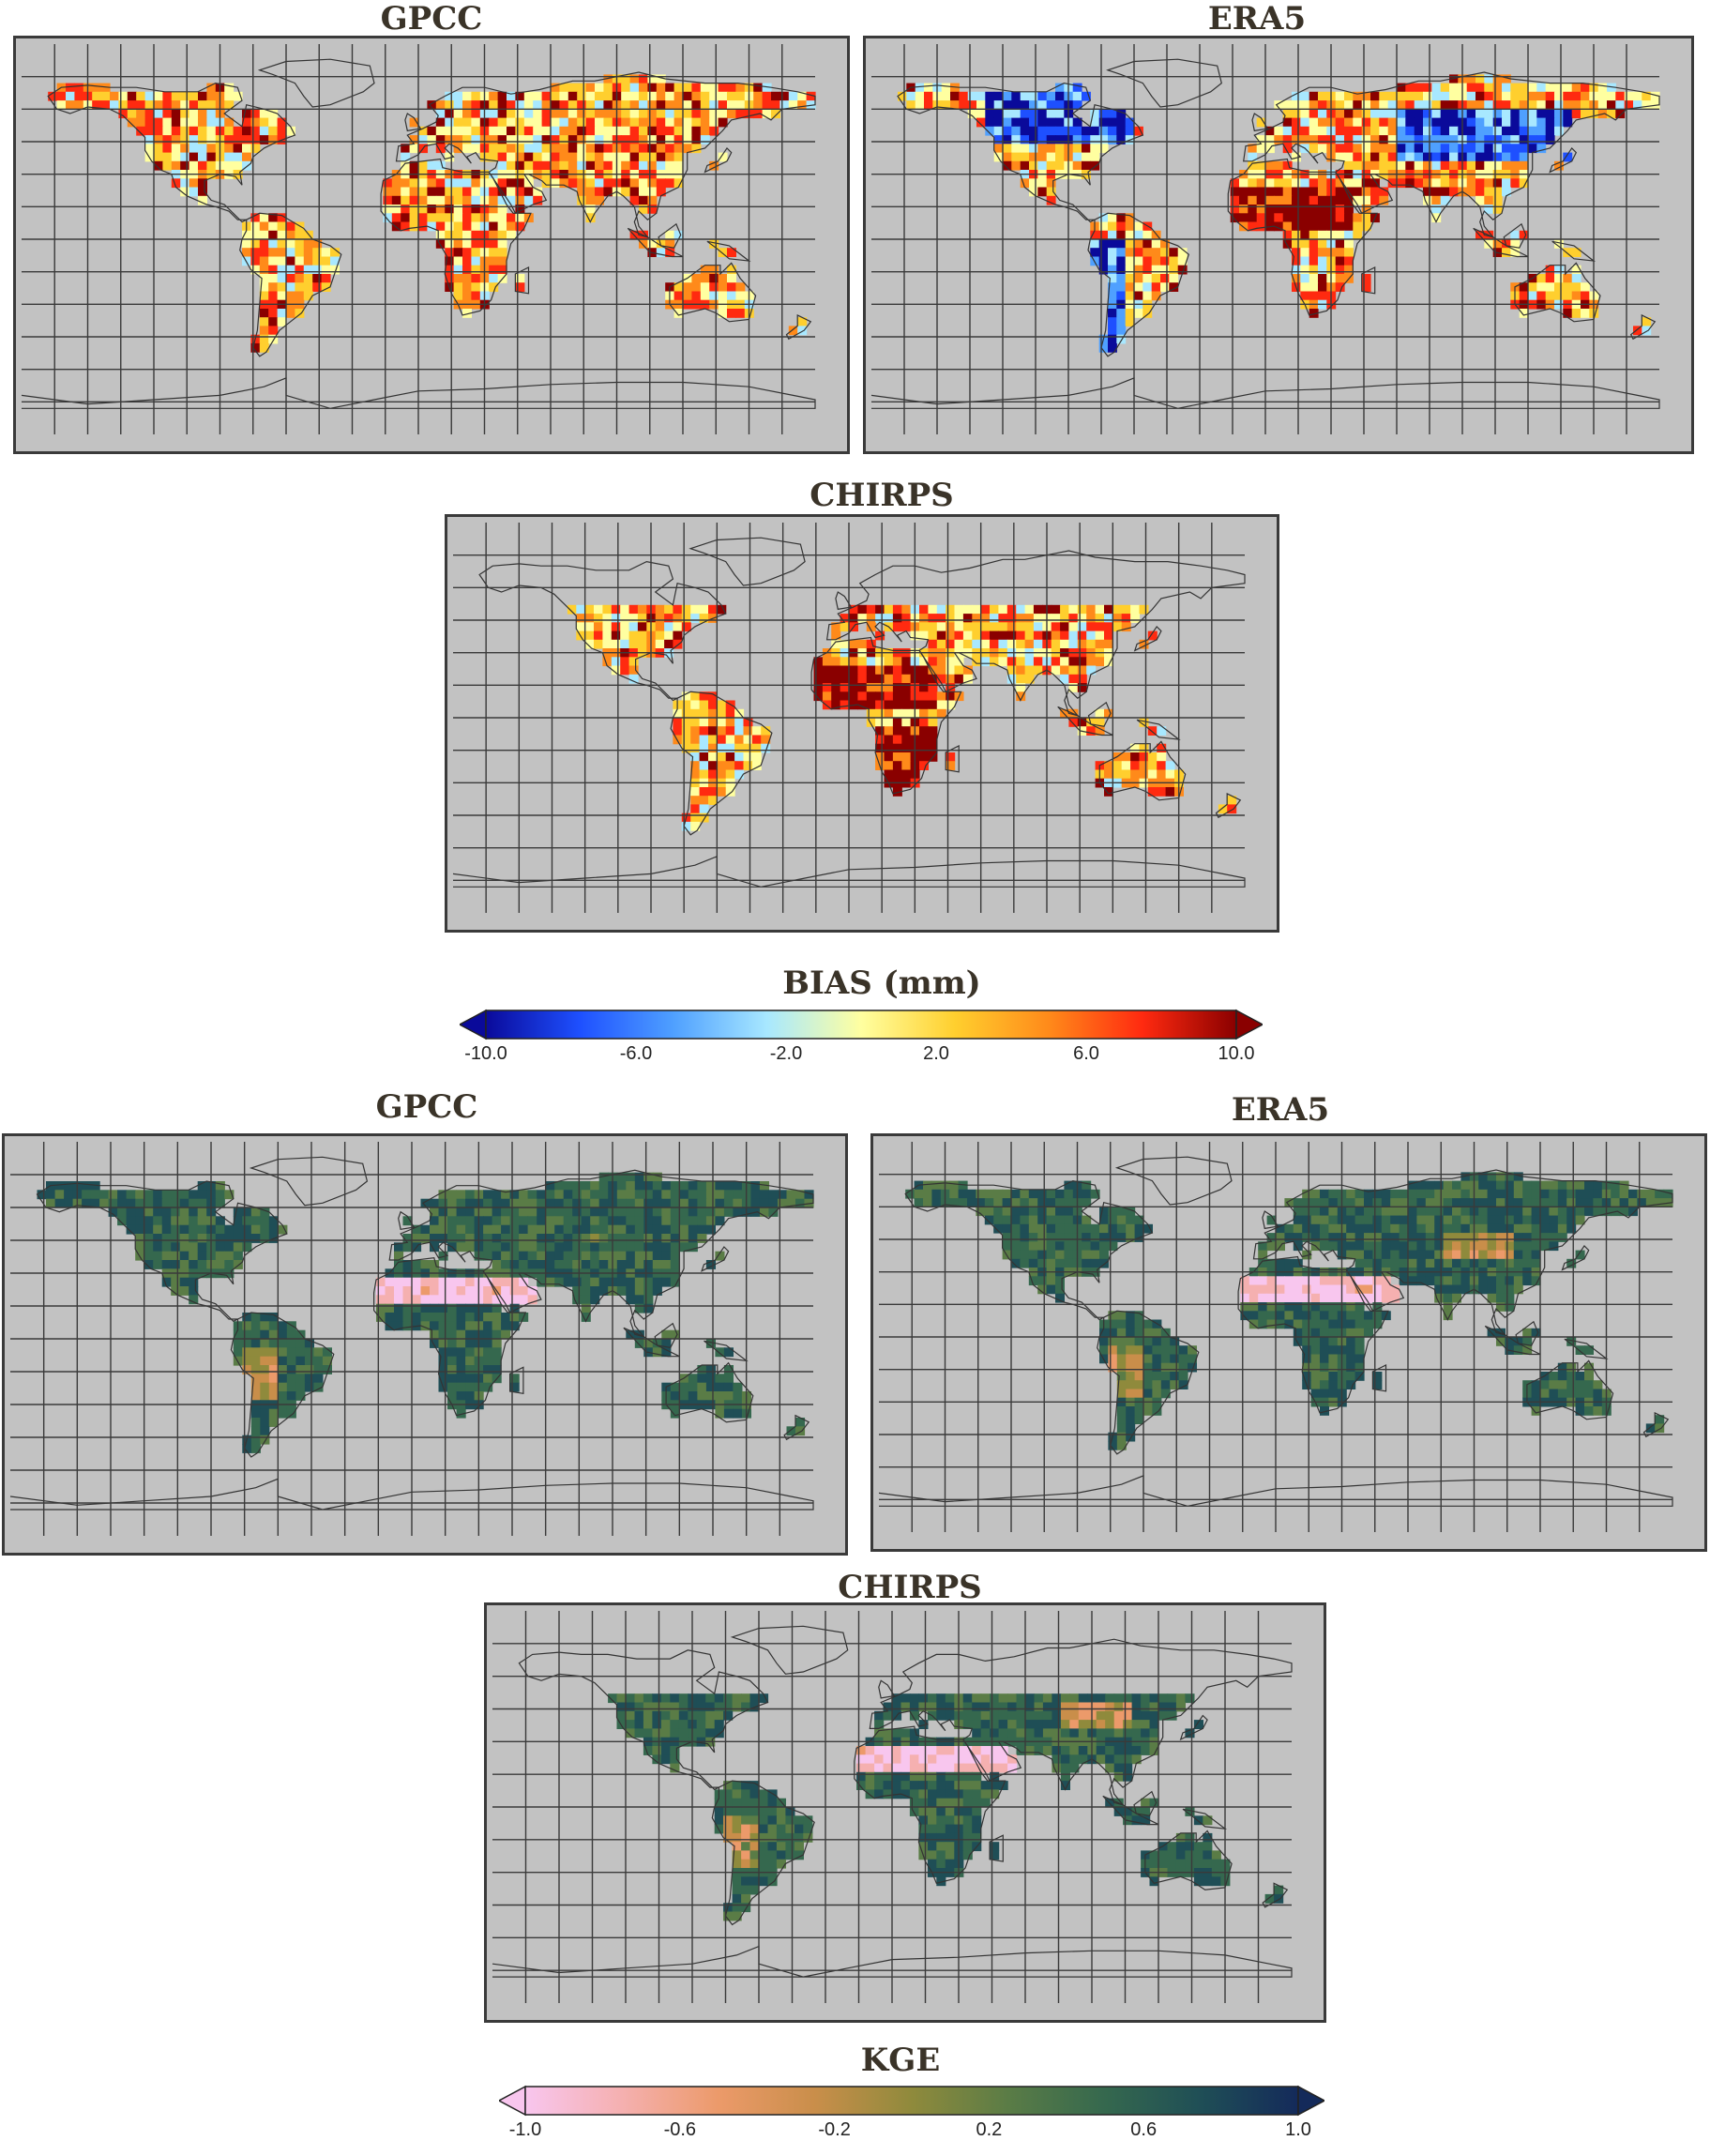  Describe the element at coordinates (900, 2060) in the screenshot. I see `kge-colorbar-title: KGE` at that location.